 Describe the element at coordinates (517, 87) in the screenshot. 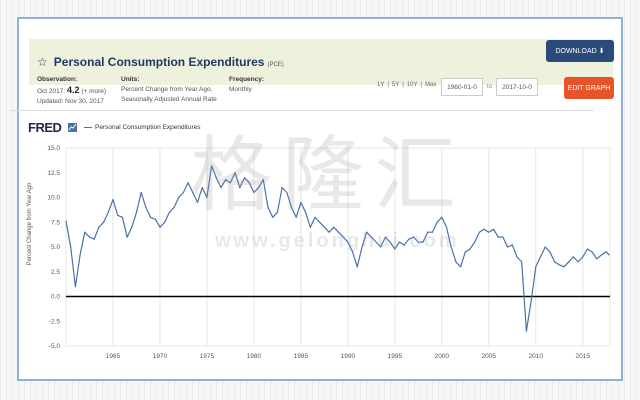

I see `end-date-input: 2017-10-0` at that location.